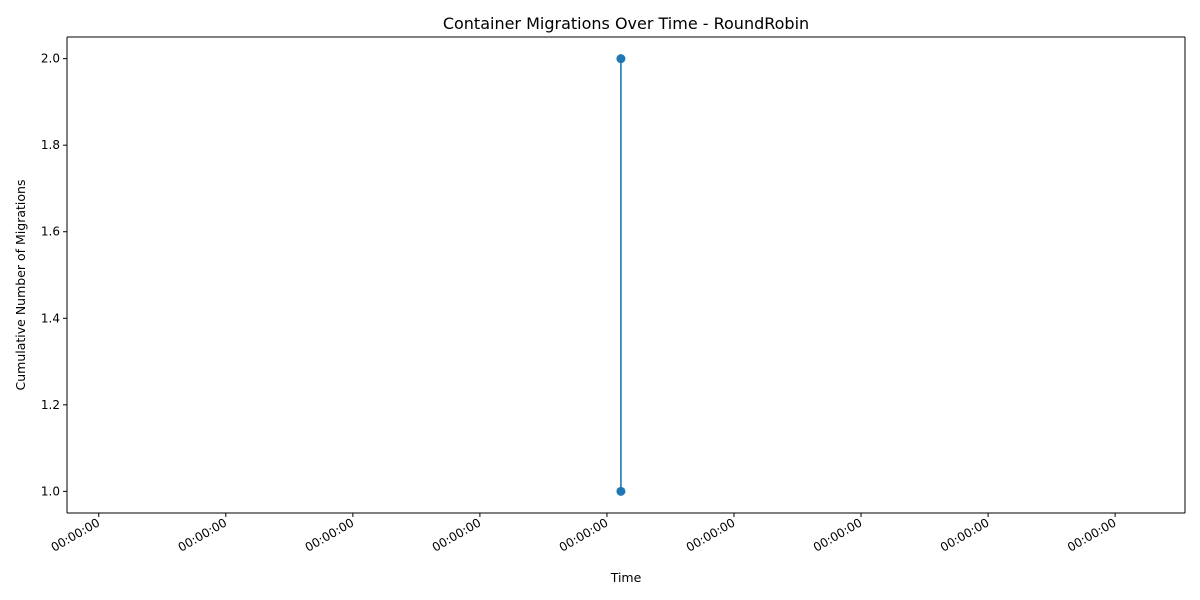  Describe the element at coordinates (626, 577) in the screenshot. I see `x-axis-label: Time` at that location.